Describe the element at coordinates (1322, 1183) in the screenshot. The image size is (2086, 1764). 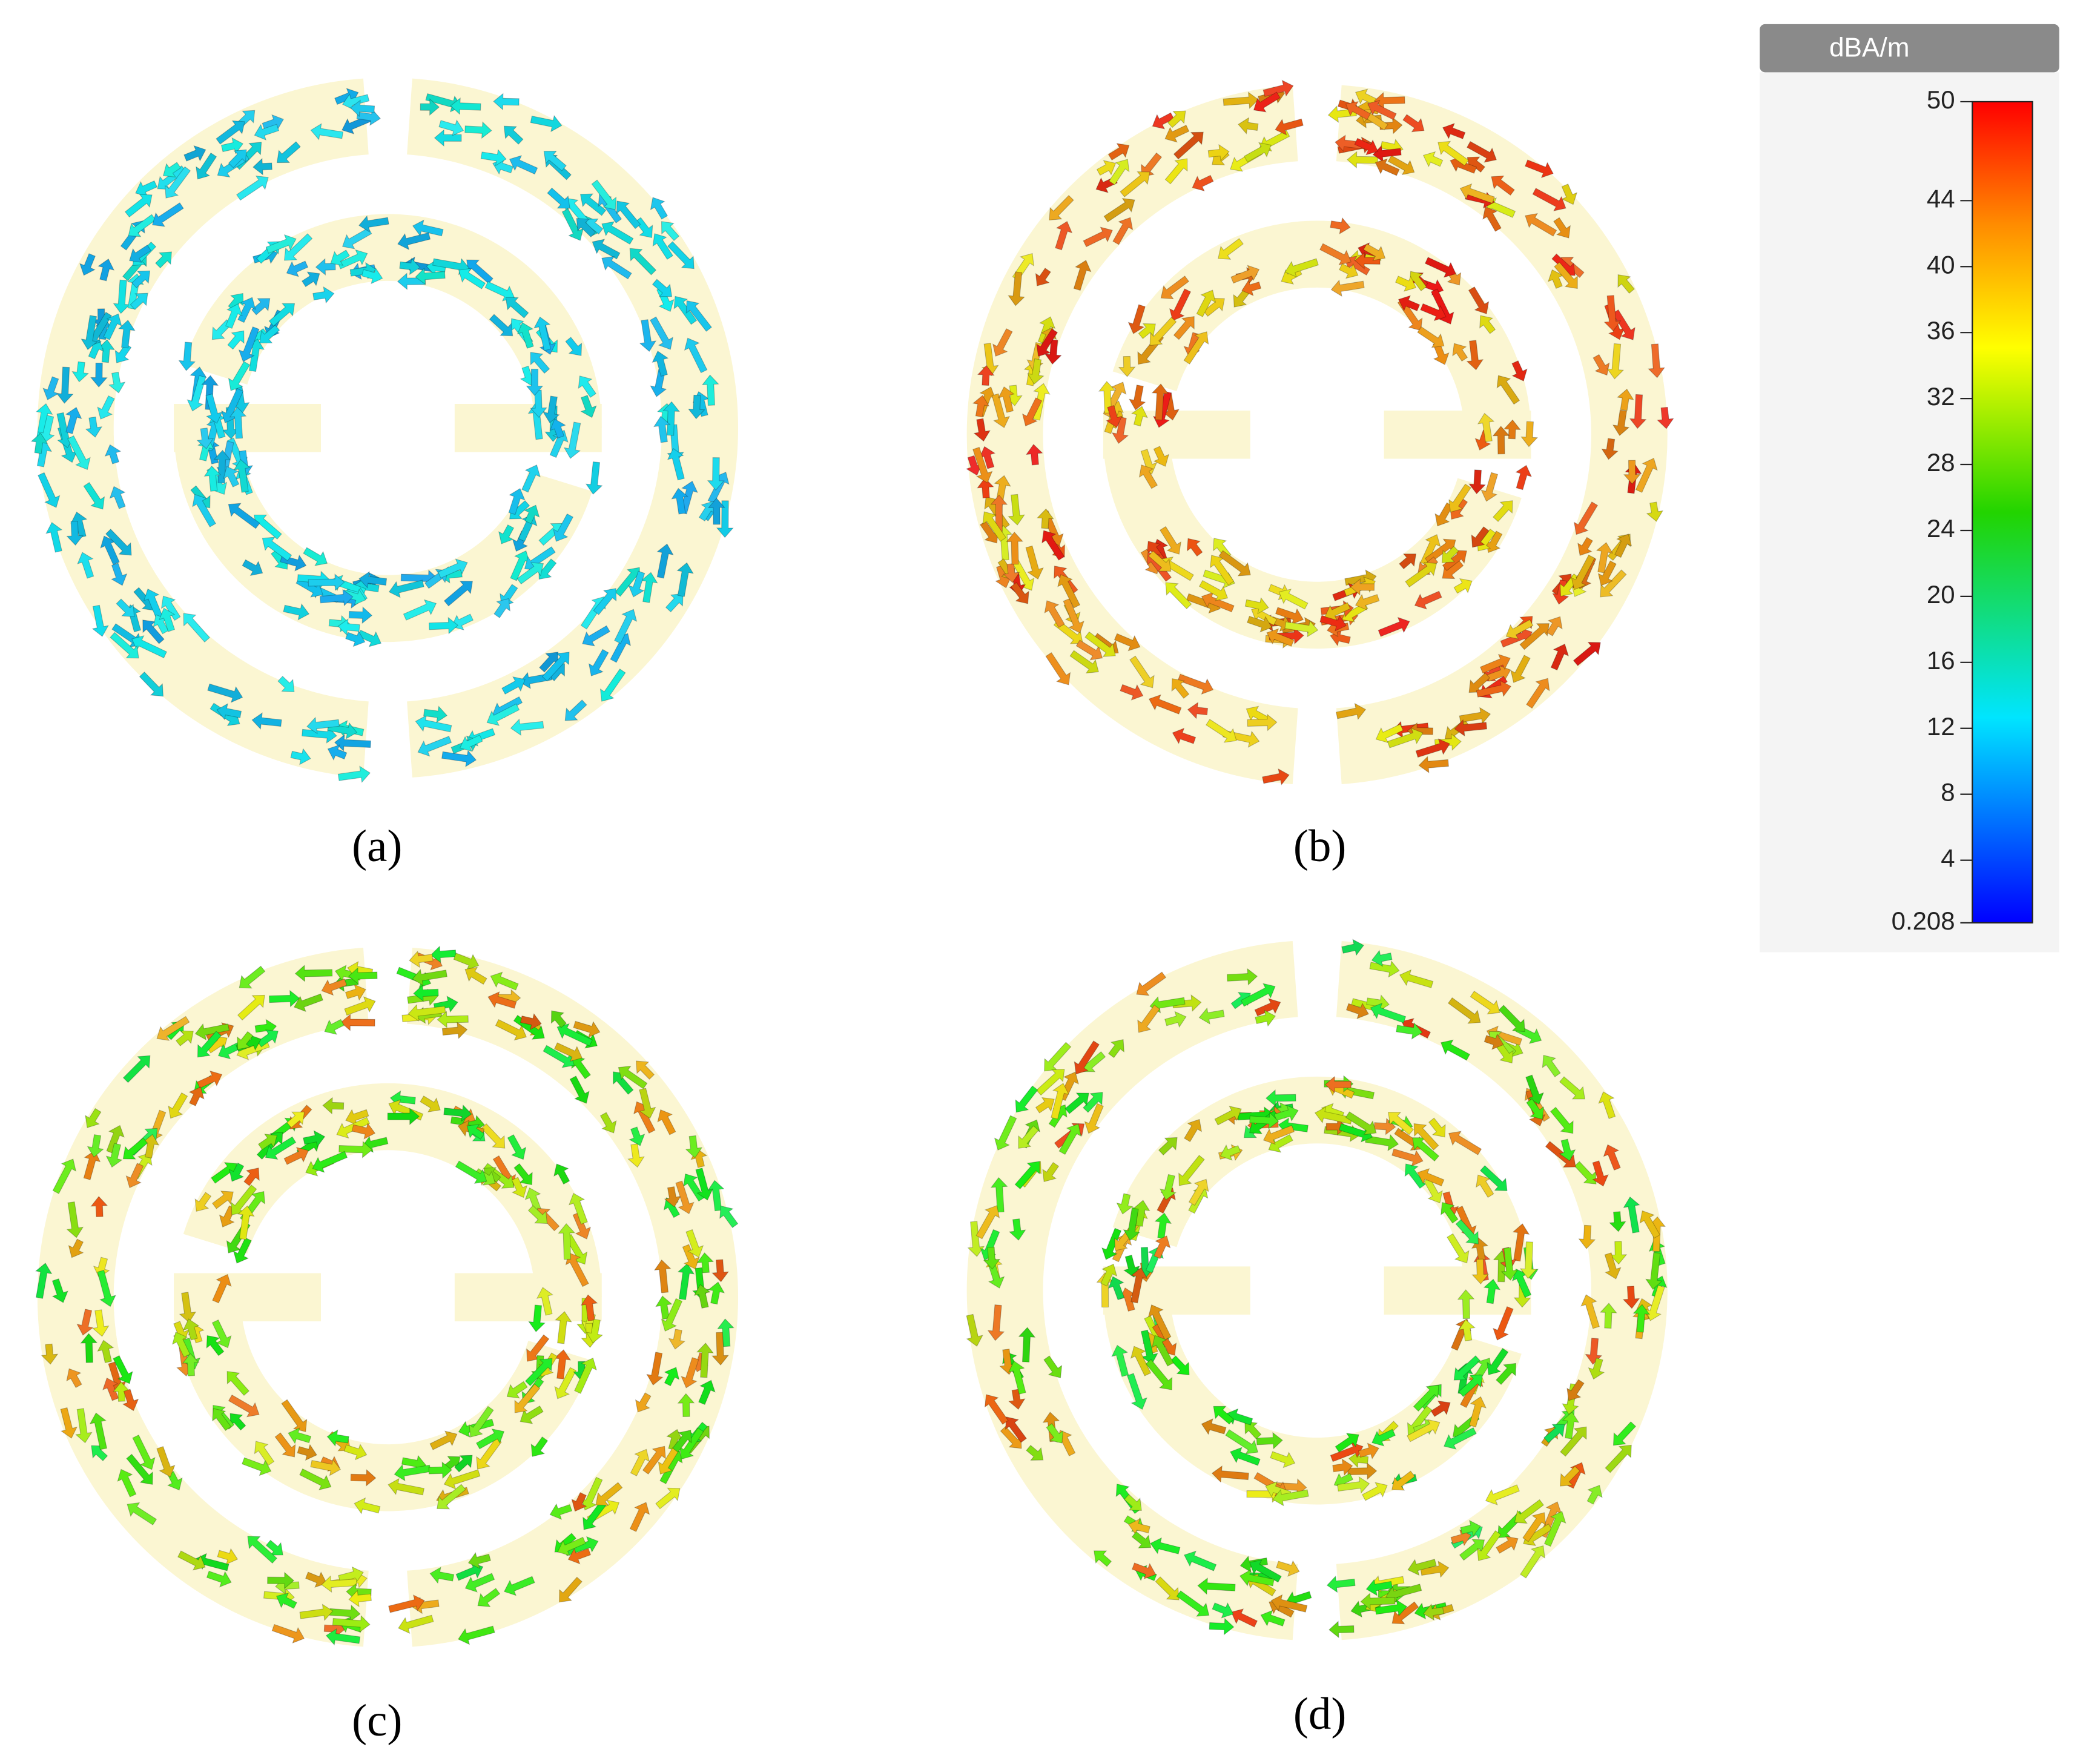
I see `inner-arc` at that location.